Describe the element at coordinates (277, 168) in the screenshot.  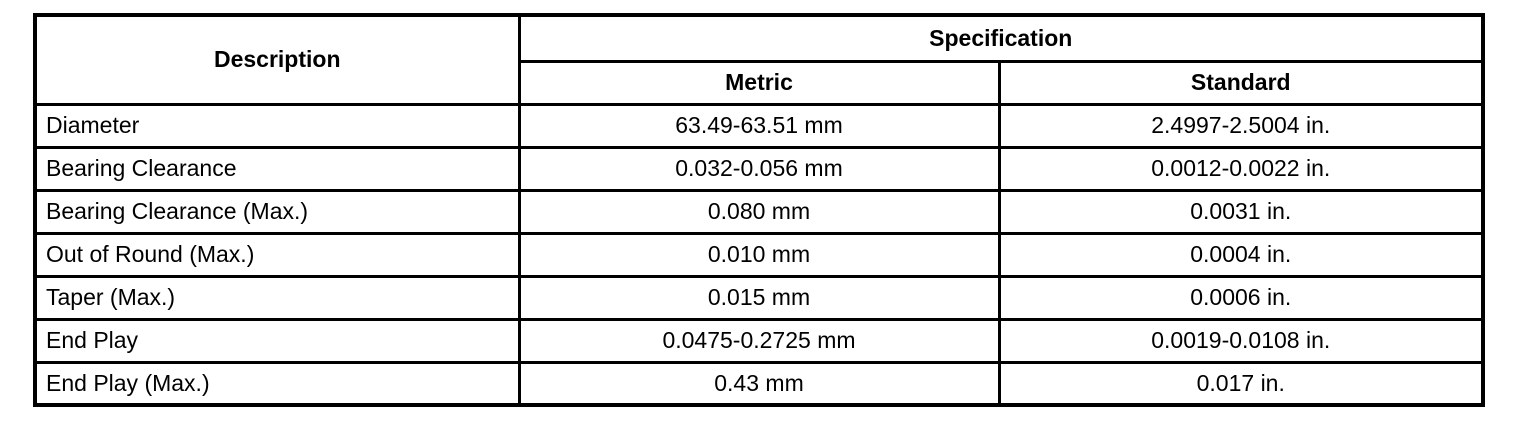
I see `description-cell: Bearing Clearance` at that location.